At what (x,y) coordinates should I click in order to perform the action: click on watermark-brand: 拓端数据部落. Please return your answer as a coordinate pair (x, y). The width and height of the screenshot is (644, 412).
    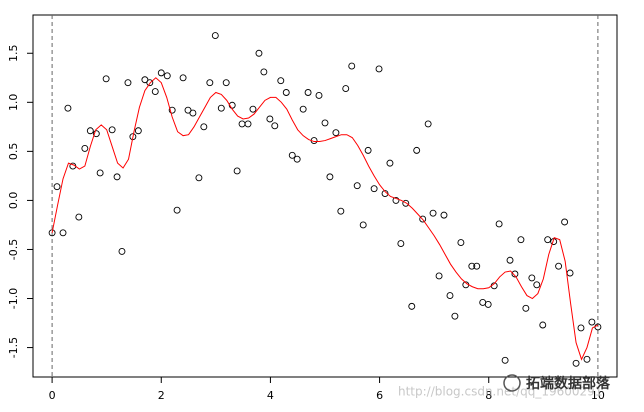
    Looking at the image, I should click on (568, 383).